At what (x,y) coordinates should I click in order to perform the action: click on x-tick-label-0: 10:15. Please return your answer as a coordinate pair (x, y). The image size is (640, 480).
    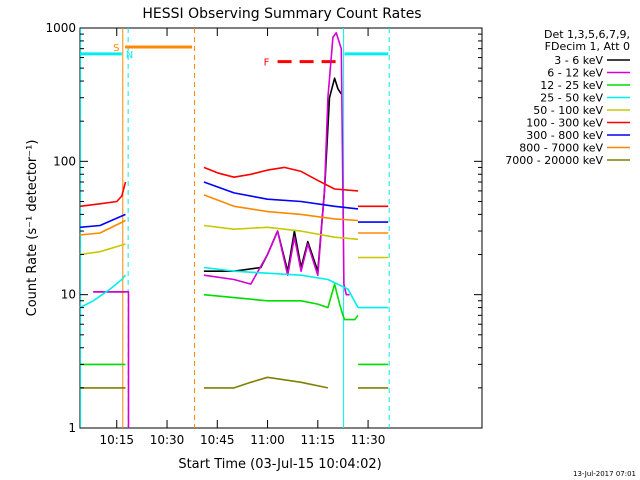
    Looking at the image, I should click on (116, 440).